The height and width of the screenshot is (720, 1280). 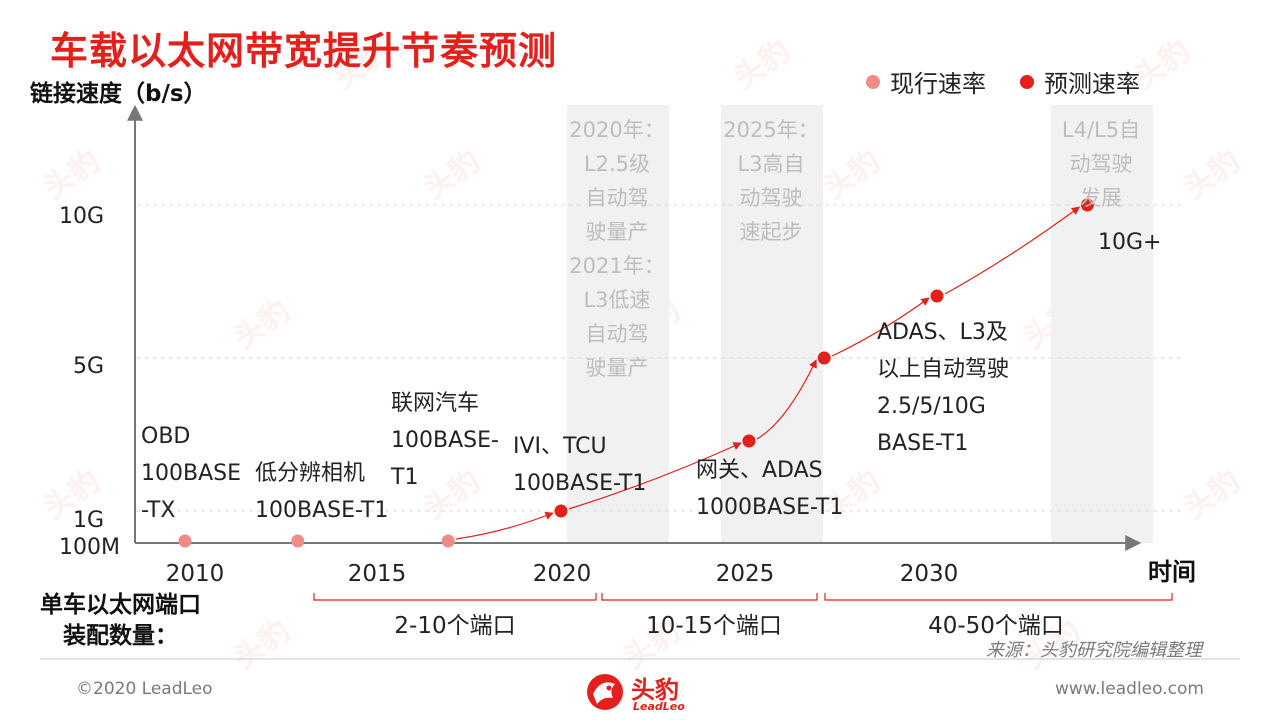 What do you see at coordinates (322, 492) in the screenshot?
I see `annotation-low-res-camera: 低分辨相机 100BASE-T1` at bounding box center [322, 492].